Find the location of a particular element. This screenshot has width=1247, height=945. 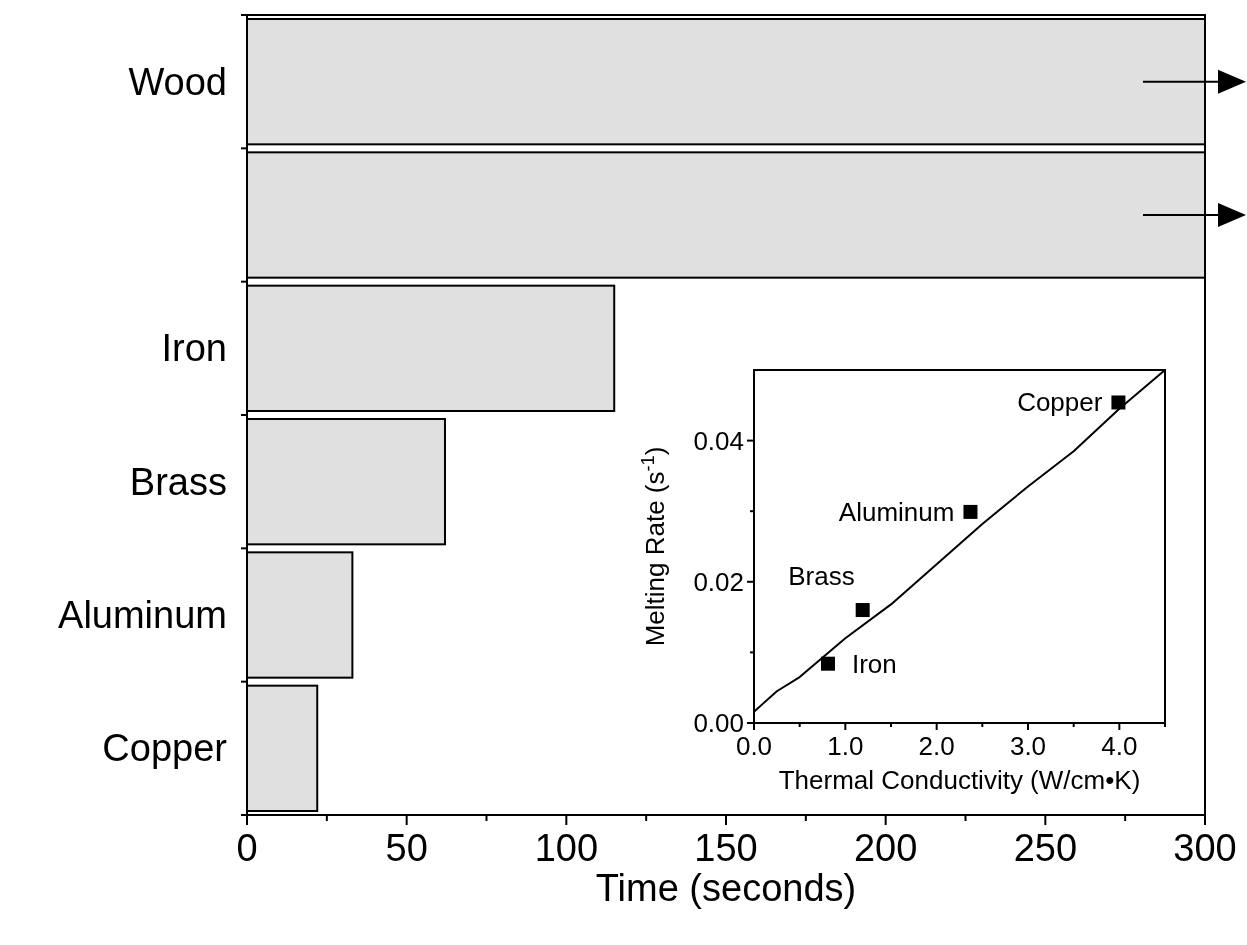

annotation: Iron is located at coordinates (874, 663).